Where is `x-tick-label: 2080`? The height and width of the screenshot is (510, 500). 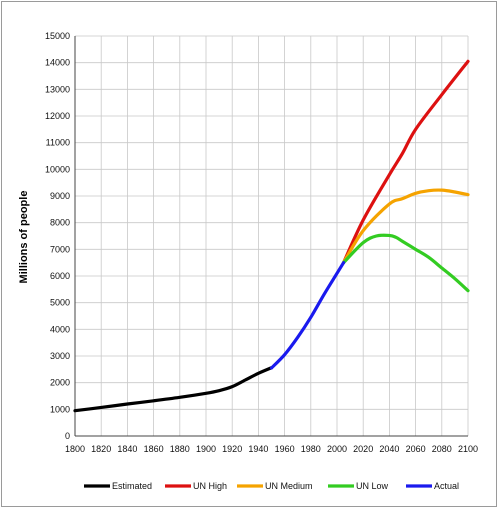 x-tick-label: 2080 is located at coordinates (442, 449).